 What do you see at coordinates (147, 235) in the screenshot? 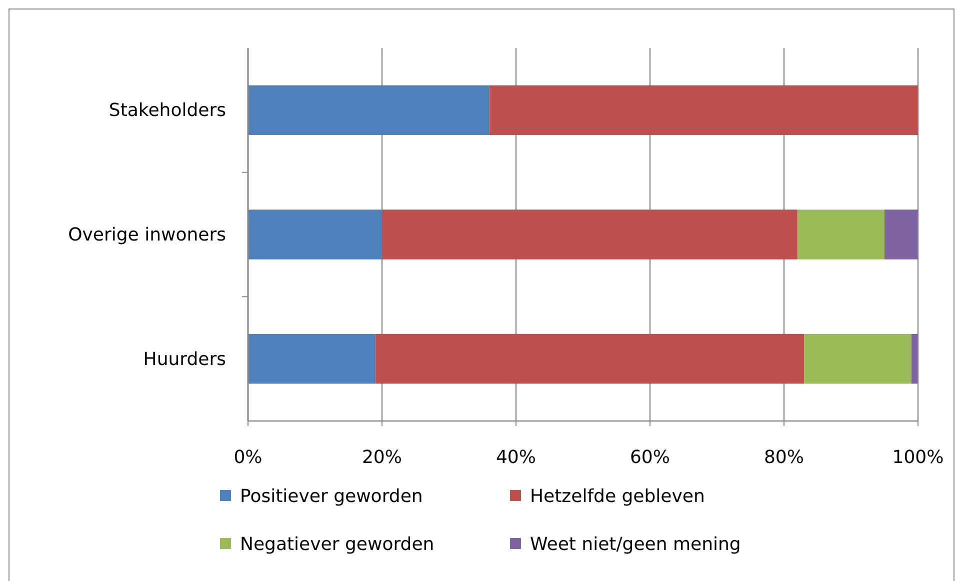
I see `y-tick-label: Overige inwoners` at bounding box center [147, 235].